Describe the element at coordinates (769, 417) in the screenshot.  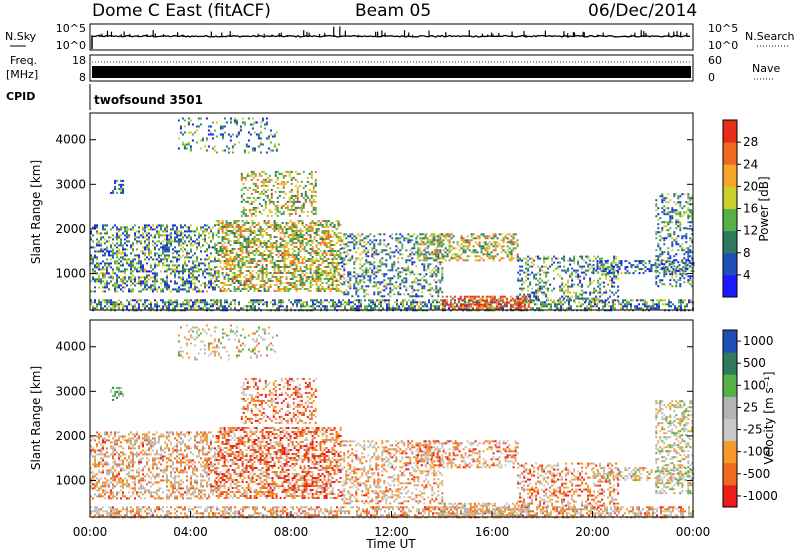
I see `velocity-colorbar-label: Velocity [m s⁻¹]` at that location.